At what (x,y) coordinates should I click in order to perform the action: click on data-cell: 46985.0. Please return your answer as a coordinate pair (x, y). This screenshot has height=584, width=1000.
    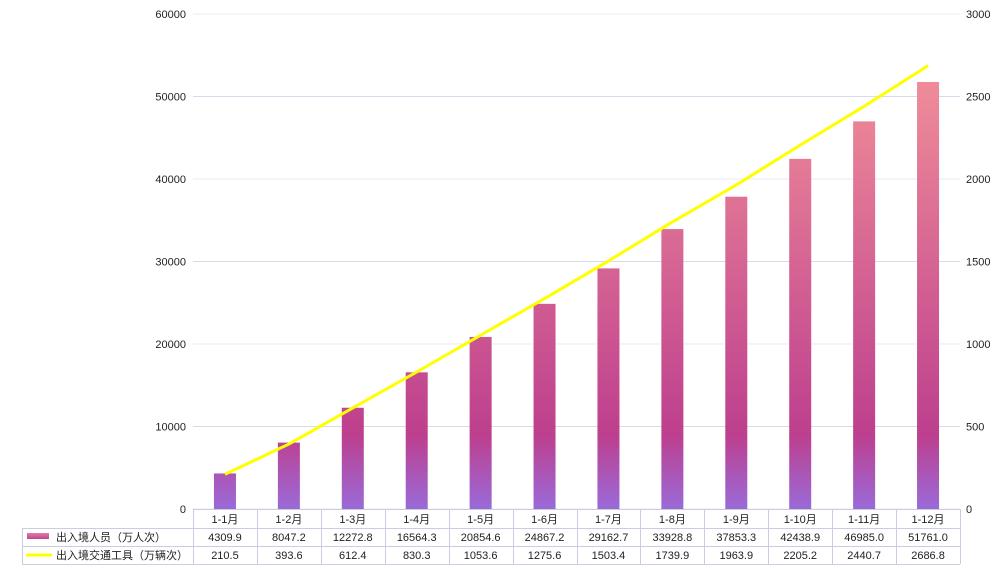
    Looking at the image, I should click on (864, 538).